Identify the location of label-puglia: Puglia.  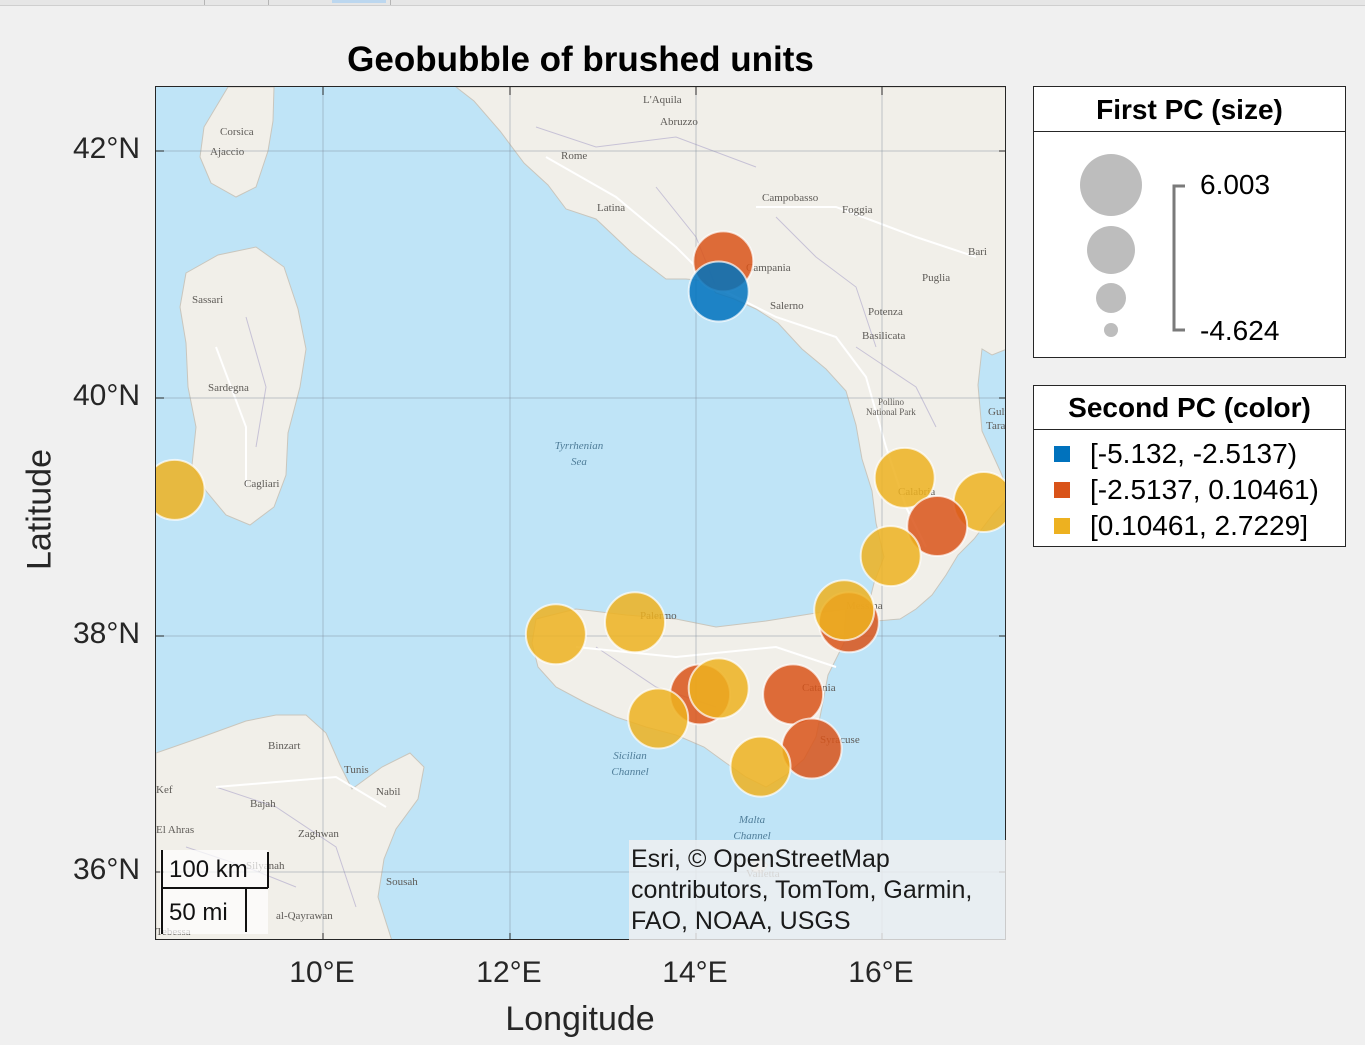
(936, 278).